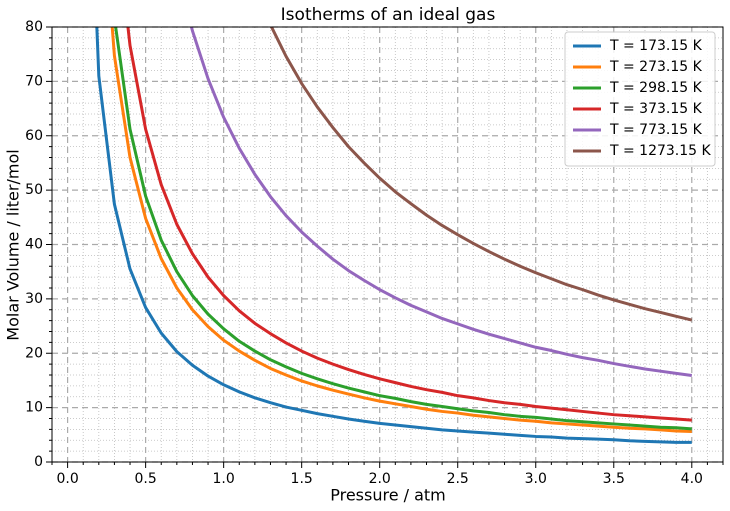  What do you see at coordinates (380, 479) in the screenshot?
I see `x-tick-label: 2.0` at bounding box center [380, 479].